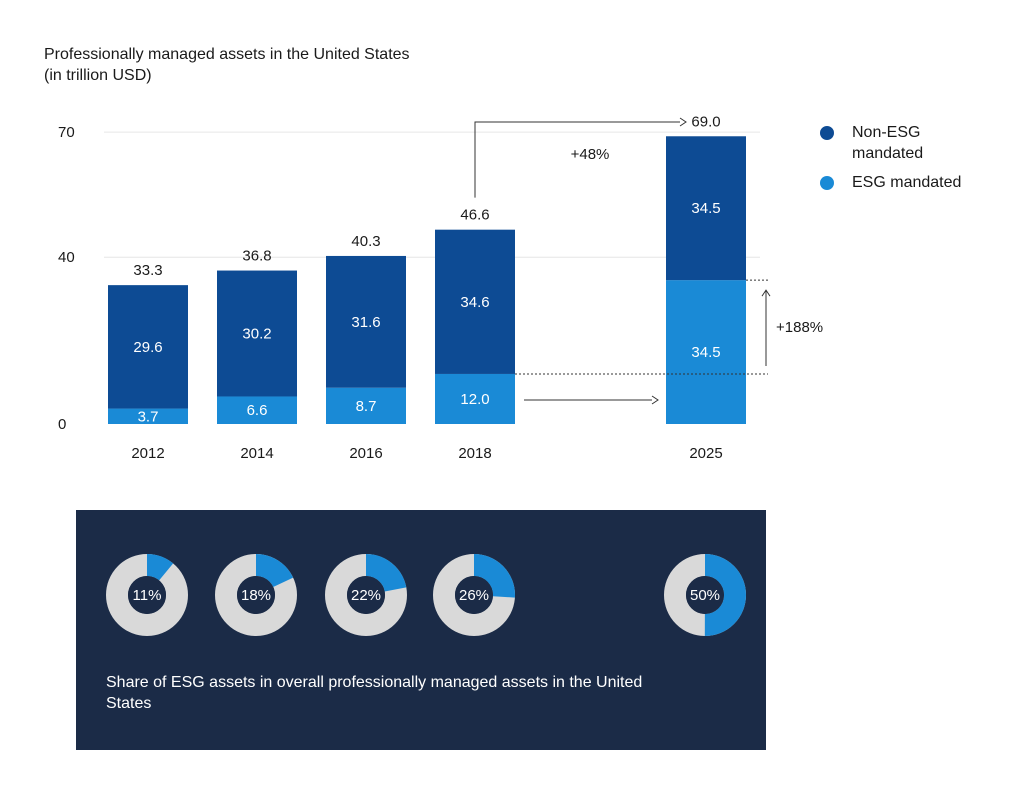 This screenshot has height=800, width=1010. I want to click on bar-total-label: 46.6, so click(474, 215).